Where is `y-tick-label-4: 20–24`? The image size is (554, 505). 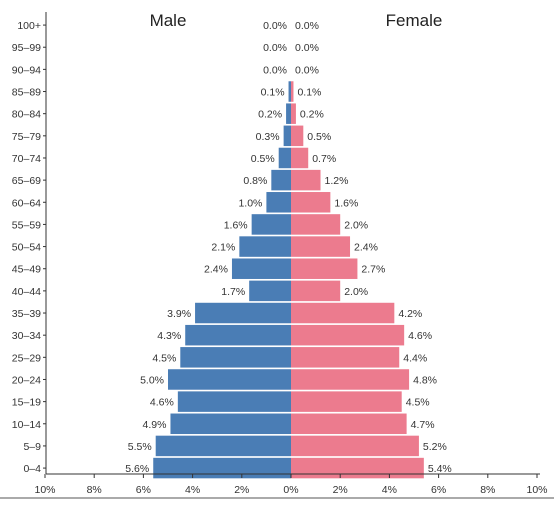 y-tick-label-4: 20–24 is located at coordinates (26, 380).